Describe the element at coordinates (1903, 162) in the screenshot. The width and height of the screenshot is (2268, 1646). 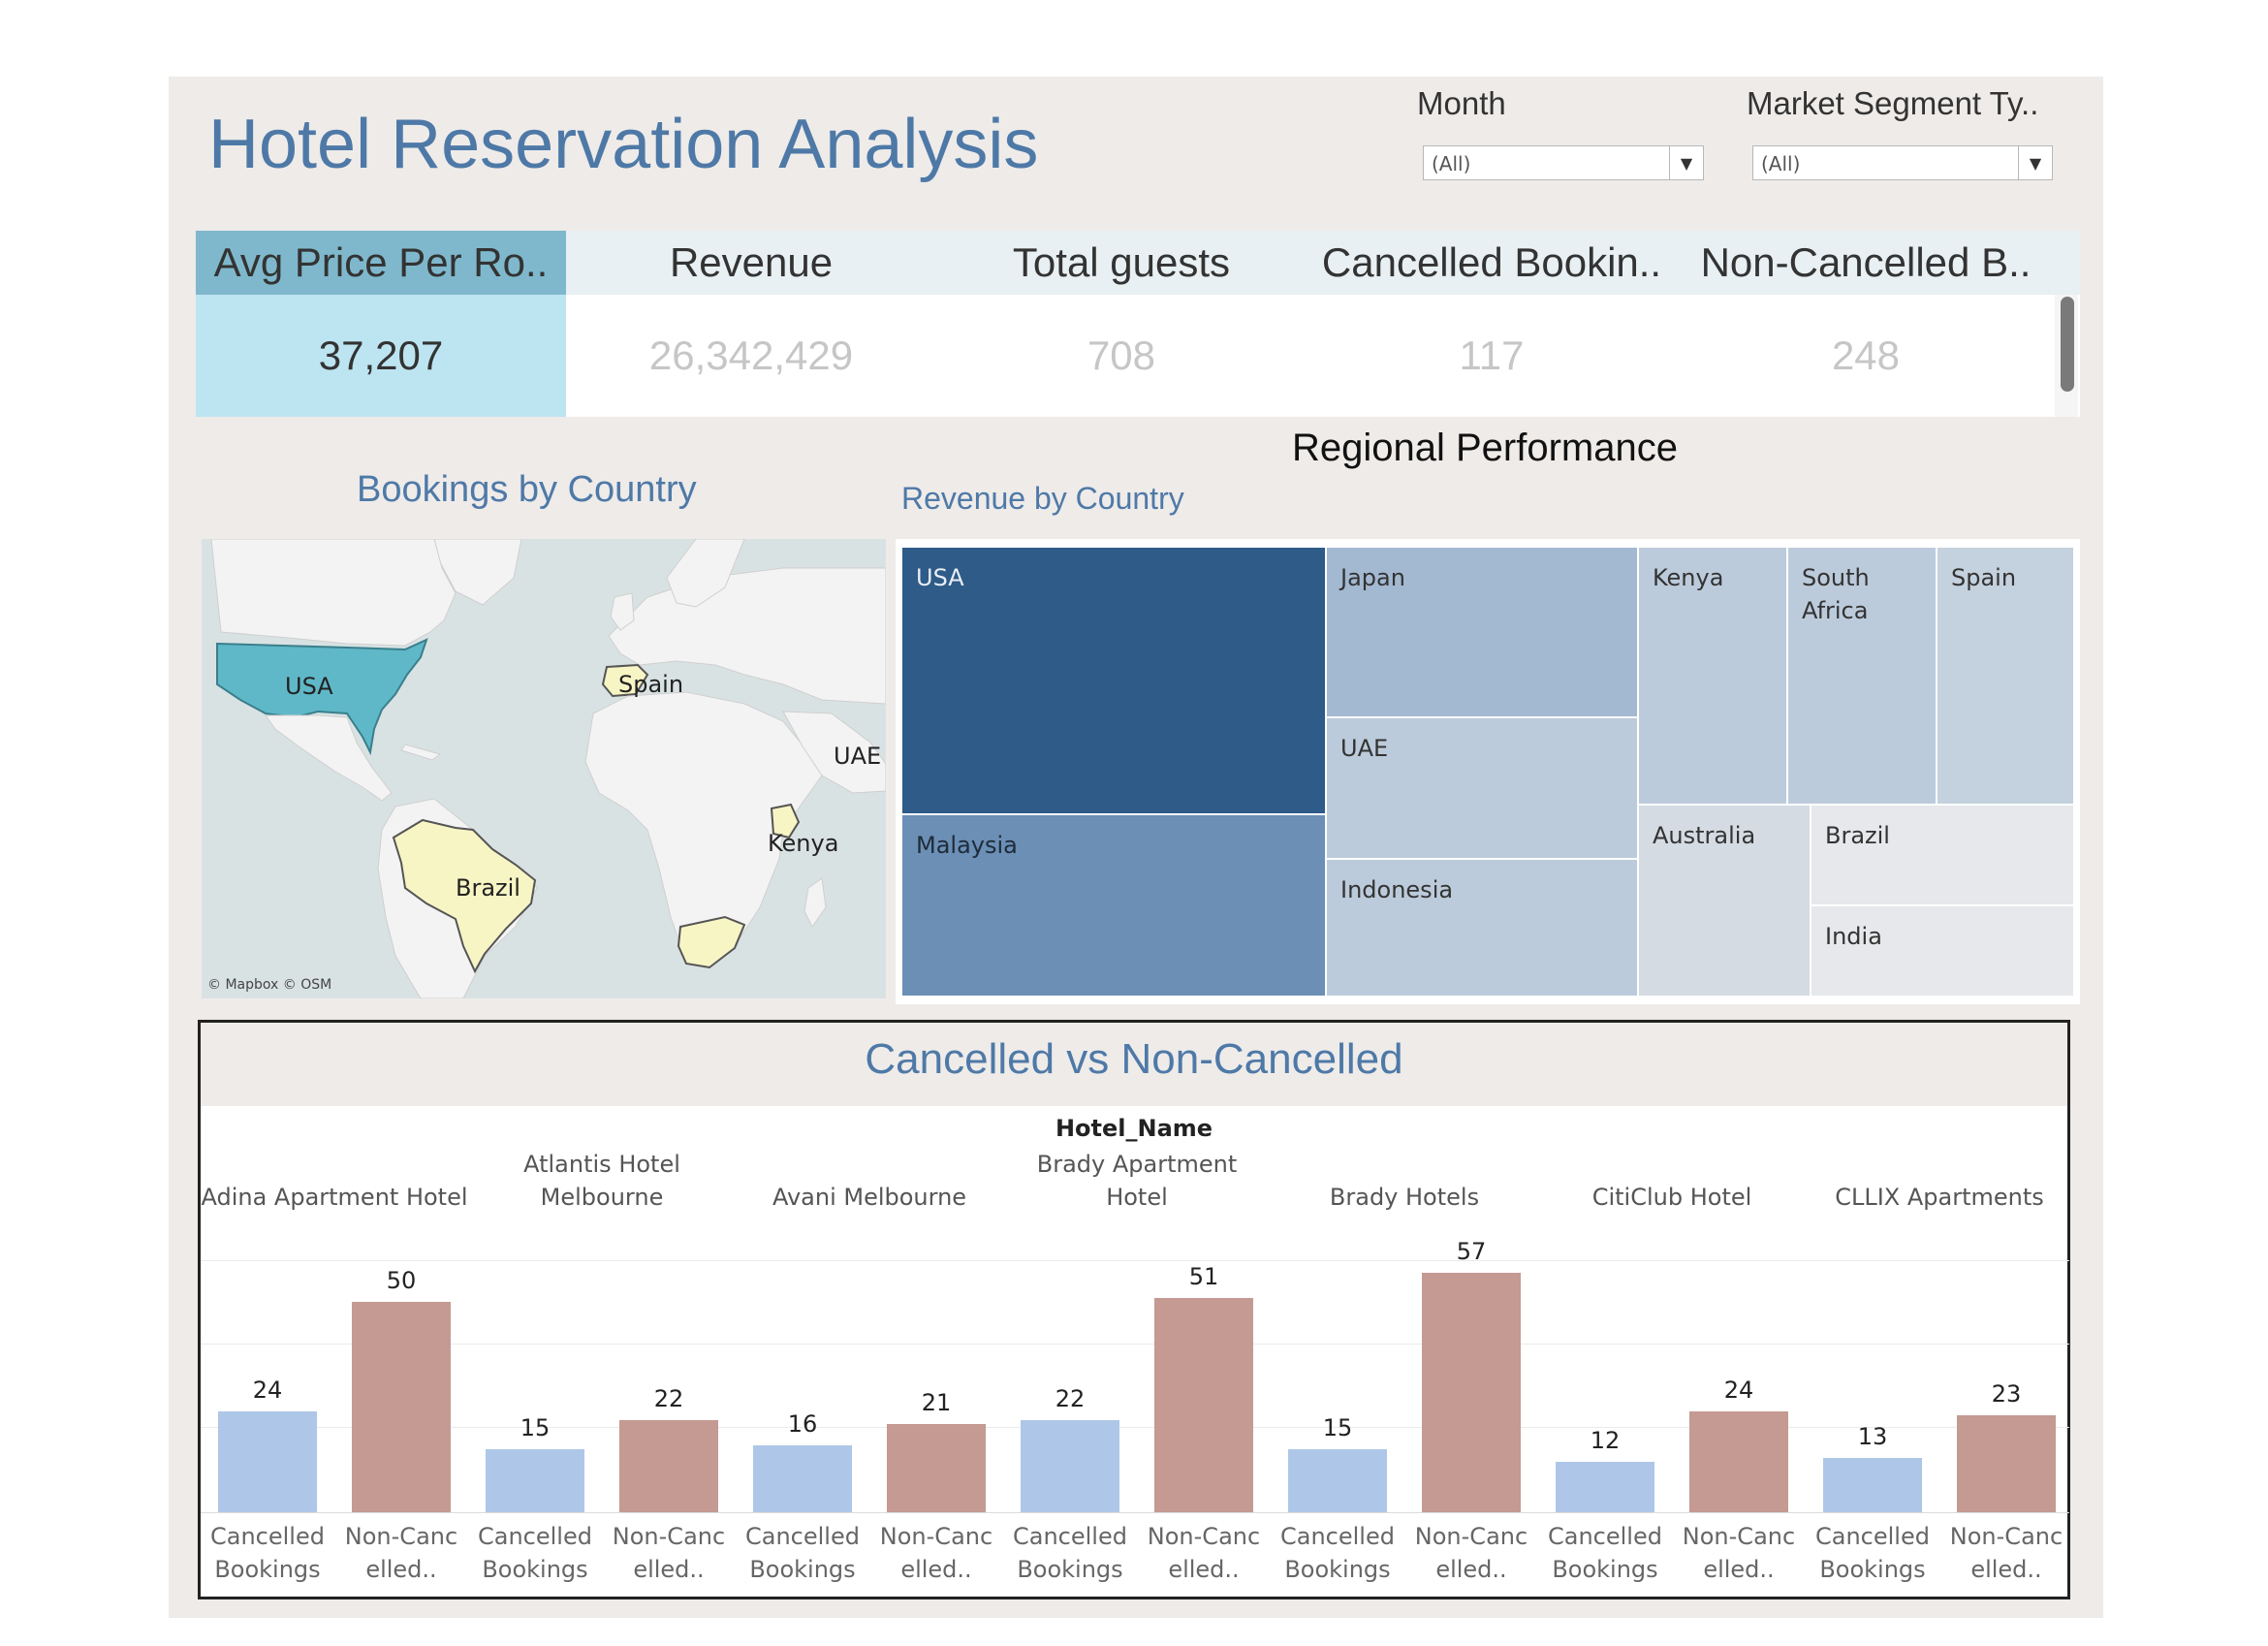
I see `segment-filter-dropdown: (All) ▼` at that location.